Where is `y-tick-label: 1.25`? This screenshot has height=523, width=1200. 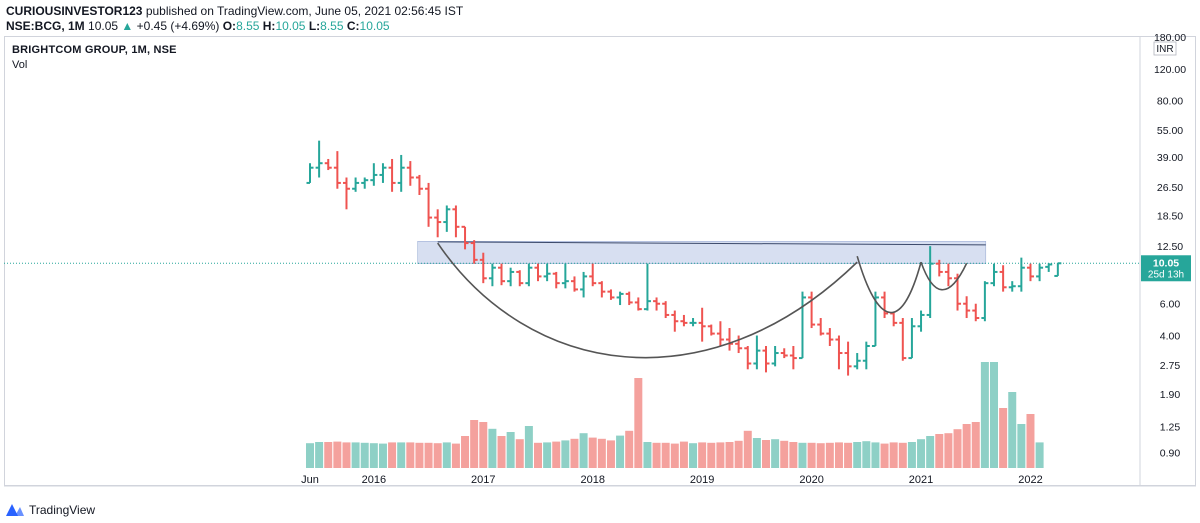
y-tick-label: 1.25 is located at coordinates (1170, 428).